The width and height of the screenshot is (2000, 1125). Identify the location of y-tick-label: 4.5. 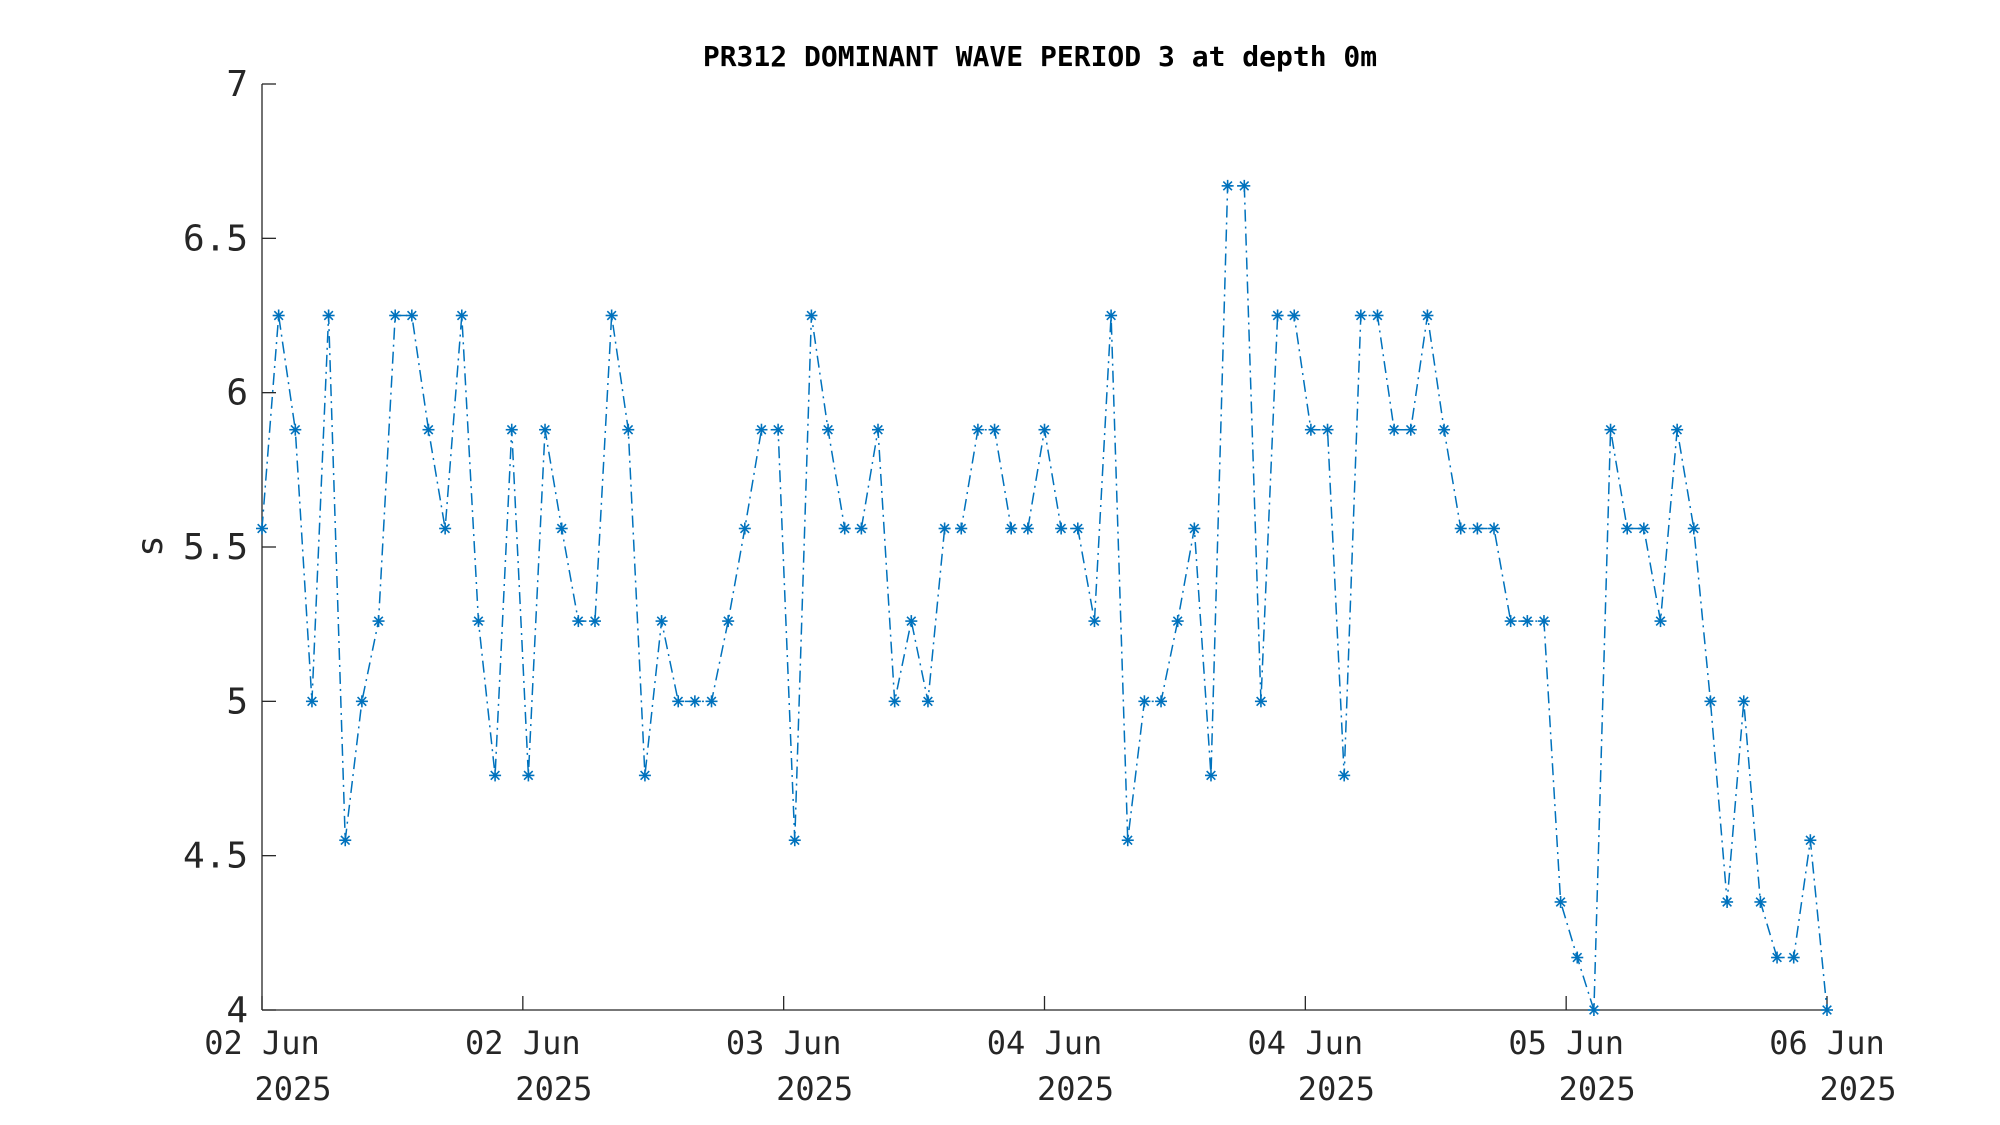
(215, 856).